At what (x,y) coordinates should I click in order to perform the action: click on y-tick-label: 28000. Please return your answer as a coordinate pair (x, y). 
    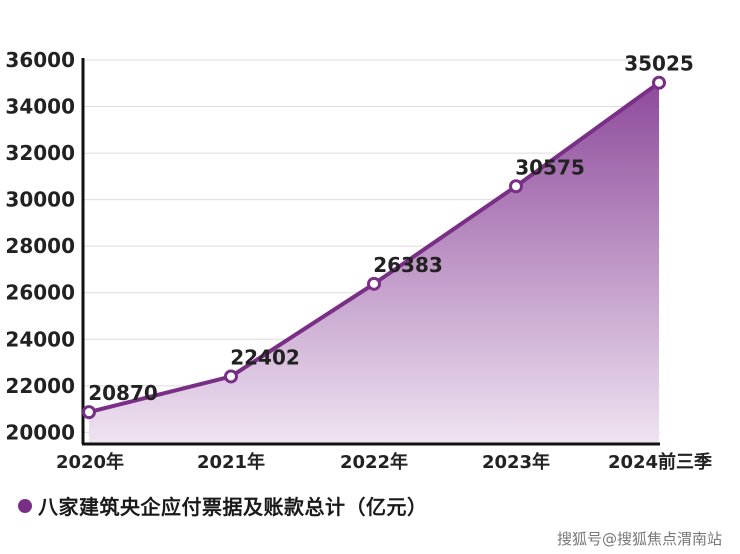
    Looking at the image, I should click on (40, 246).